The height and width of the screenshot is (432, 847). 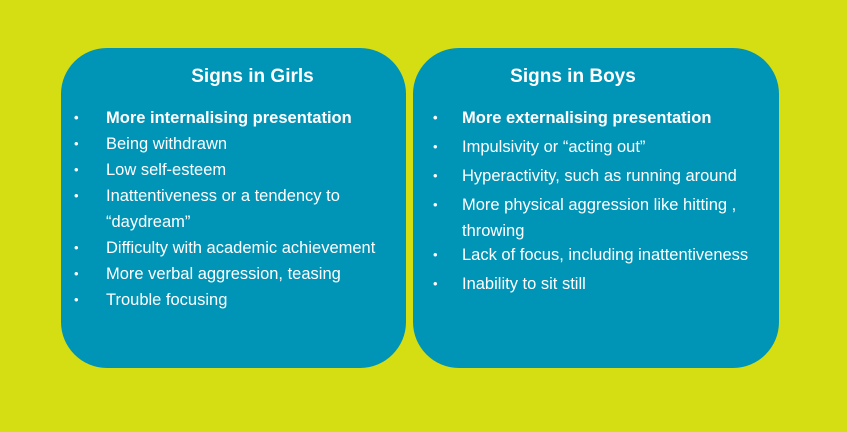 What do you see at coordinates (229, 144) in the screenshot?
I see `list-item: • Being withdrawn` at bounding box center [229, 144].